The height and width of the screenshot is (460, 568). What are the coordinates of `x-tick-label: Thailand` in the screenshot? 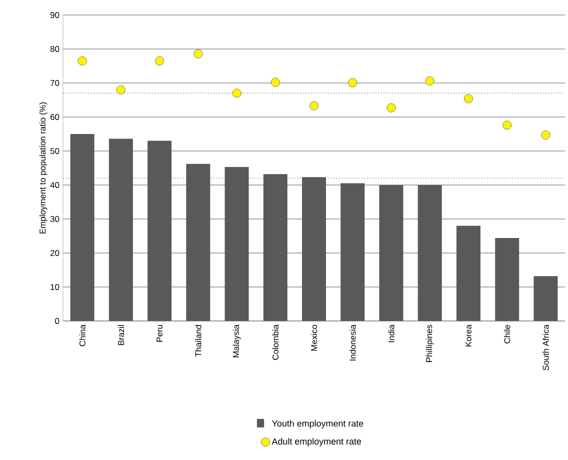 It's located at (198, 341).